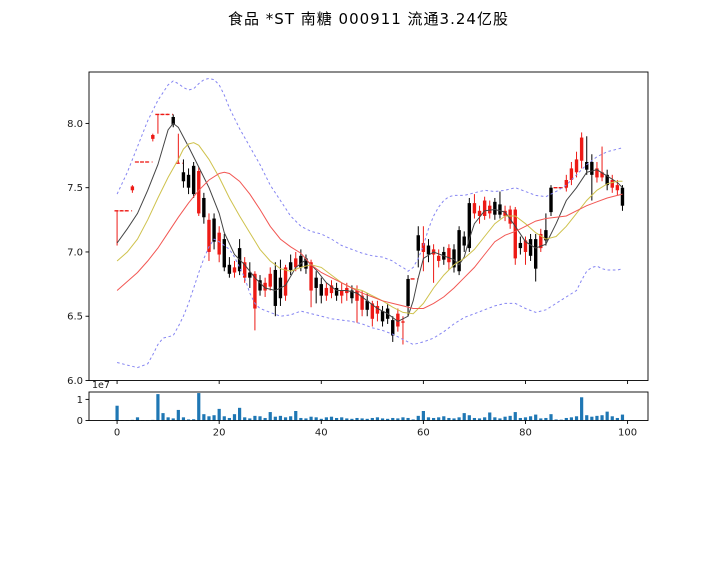  I want to click on volume-ytick-label: 1, so click(80, 400).